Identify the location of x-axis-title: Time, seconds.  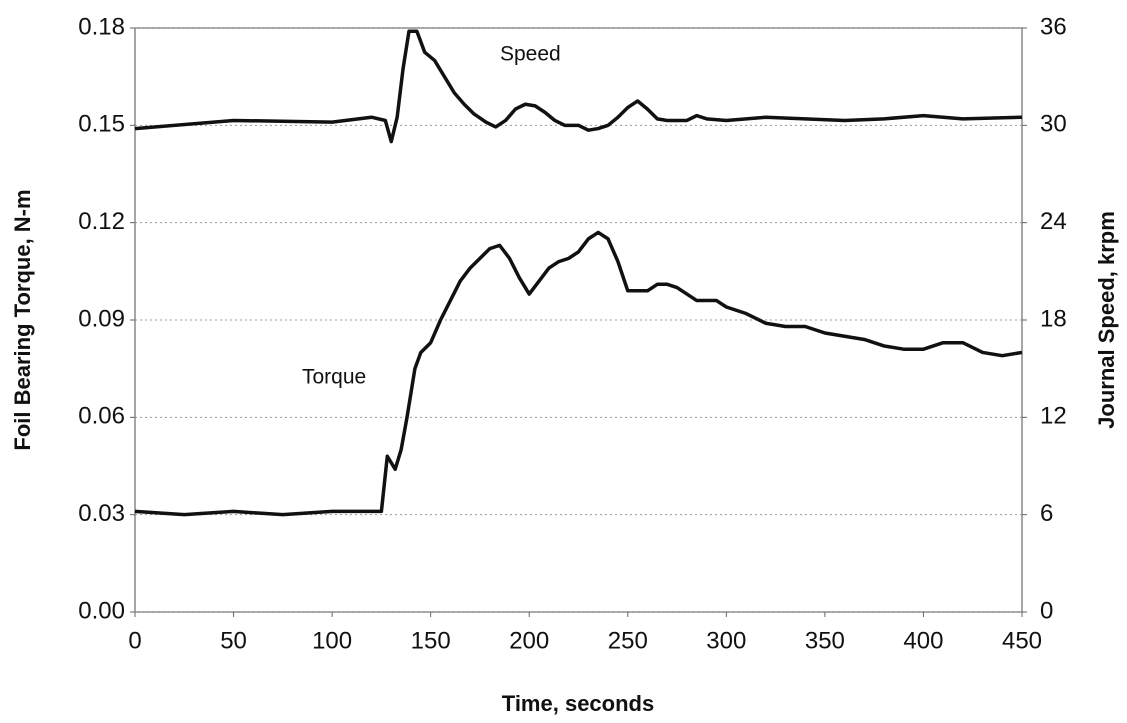
(578, 703).